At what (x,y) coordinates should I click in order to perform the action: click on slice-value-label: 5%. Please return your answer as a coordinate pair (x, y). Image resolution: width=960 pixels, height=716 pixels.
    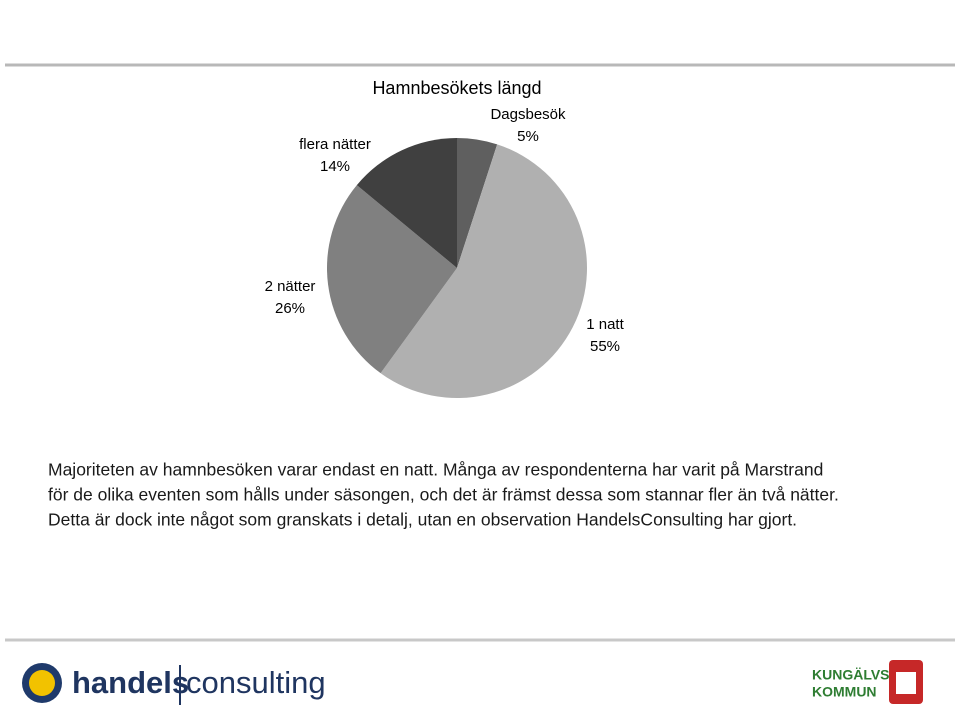
    Looking at the image, I should click on (528, 136).